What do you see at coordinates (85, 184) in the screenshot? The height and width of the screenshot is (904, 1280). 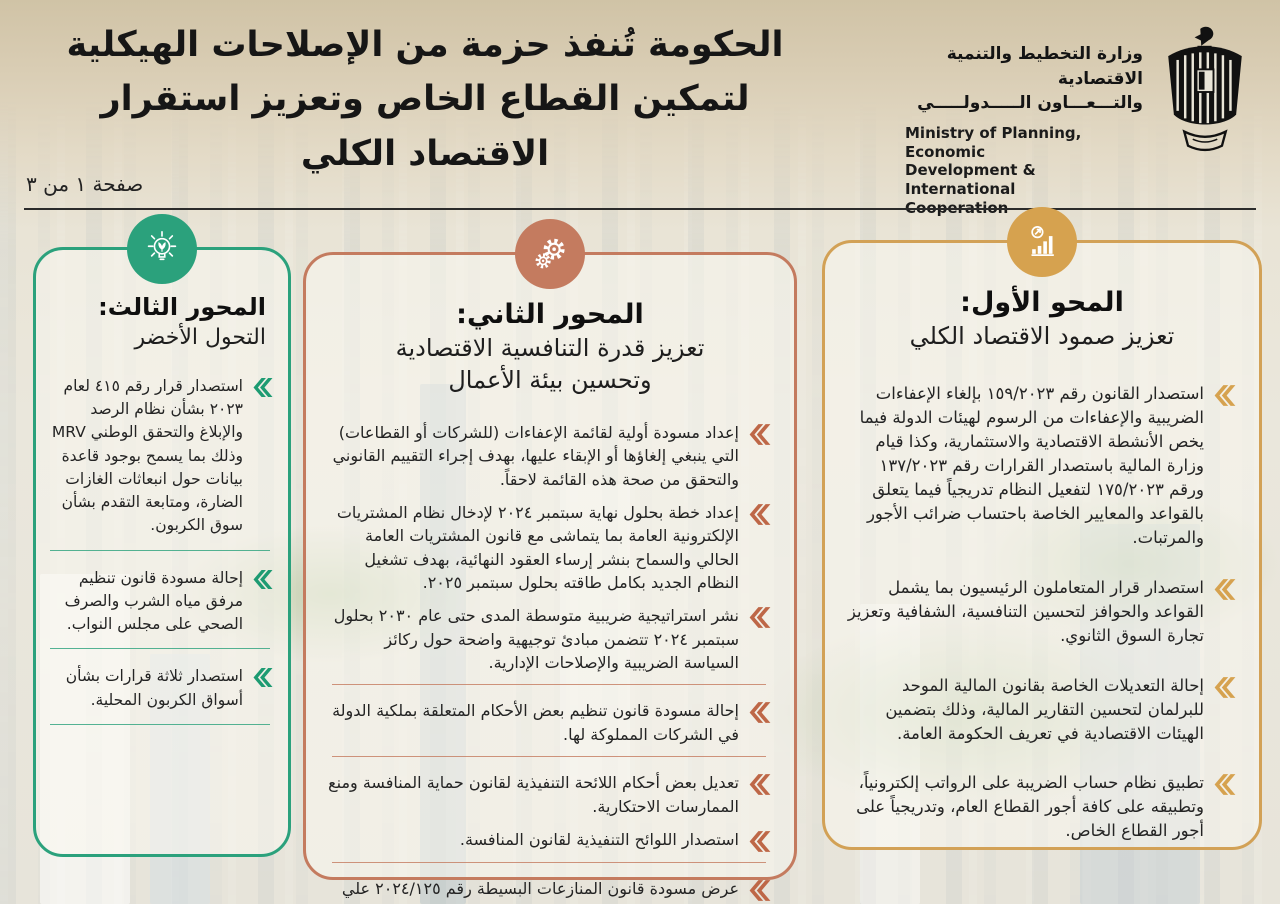 I see `page-number-label: صفحة ١ من ٣` at bounding box center [85, 184].